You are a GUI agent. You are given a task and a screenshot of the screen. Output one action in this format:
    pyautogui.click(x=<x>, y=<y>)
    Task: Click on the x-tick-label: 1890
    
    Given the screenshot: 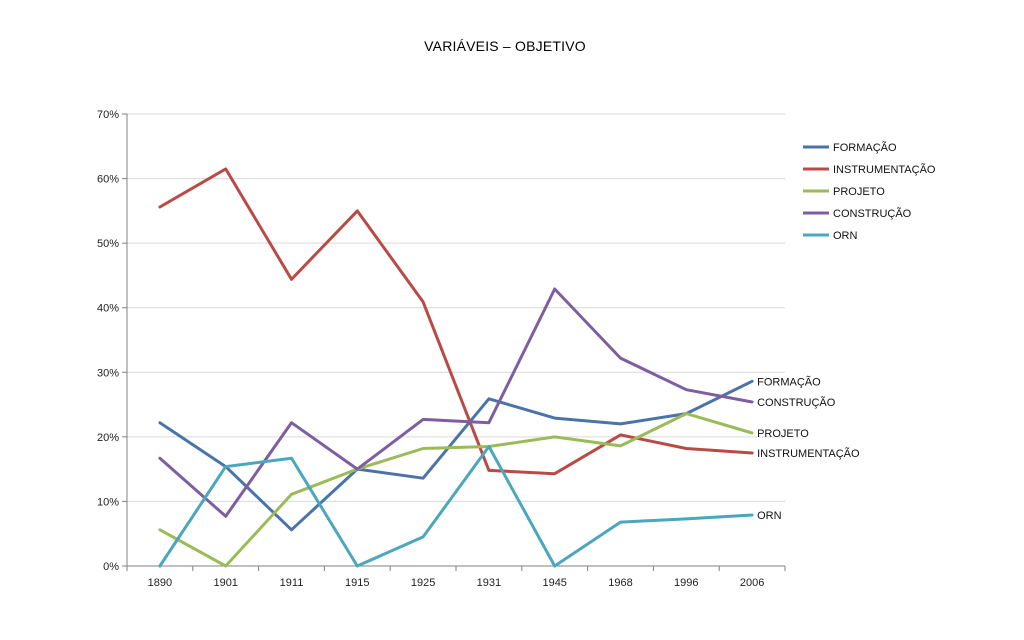 What is the action you would take?
    pyautogui.click(x=160, y=583)
    